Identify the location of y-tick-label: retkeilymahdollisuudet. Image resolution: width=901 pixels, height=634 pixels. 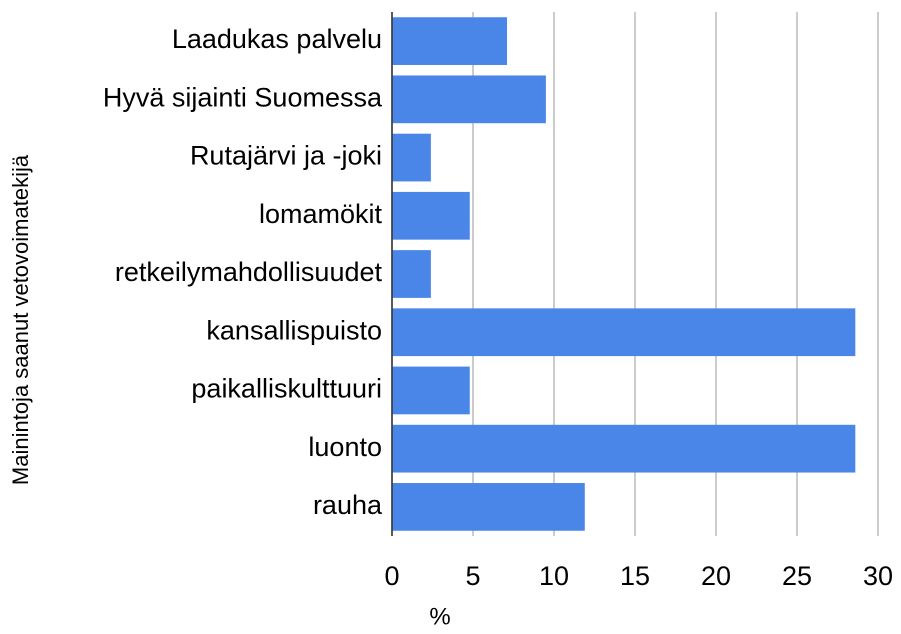
(249, 272).